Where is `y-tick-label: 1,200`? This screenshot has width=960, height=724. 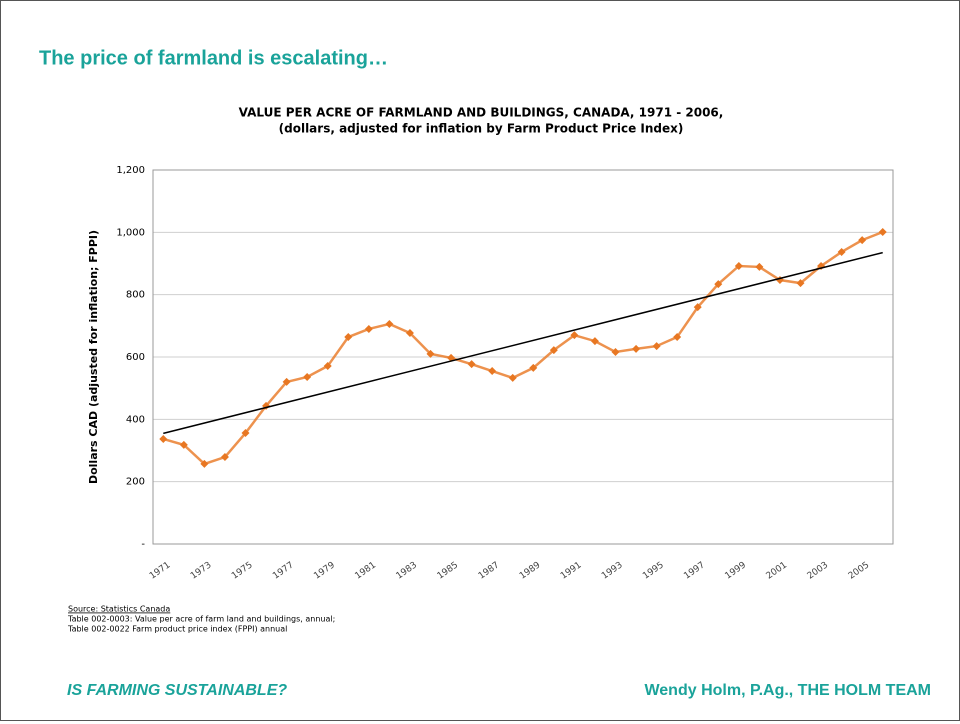 y-tick-label: 1,200 is located at coordinates (130, 170).